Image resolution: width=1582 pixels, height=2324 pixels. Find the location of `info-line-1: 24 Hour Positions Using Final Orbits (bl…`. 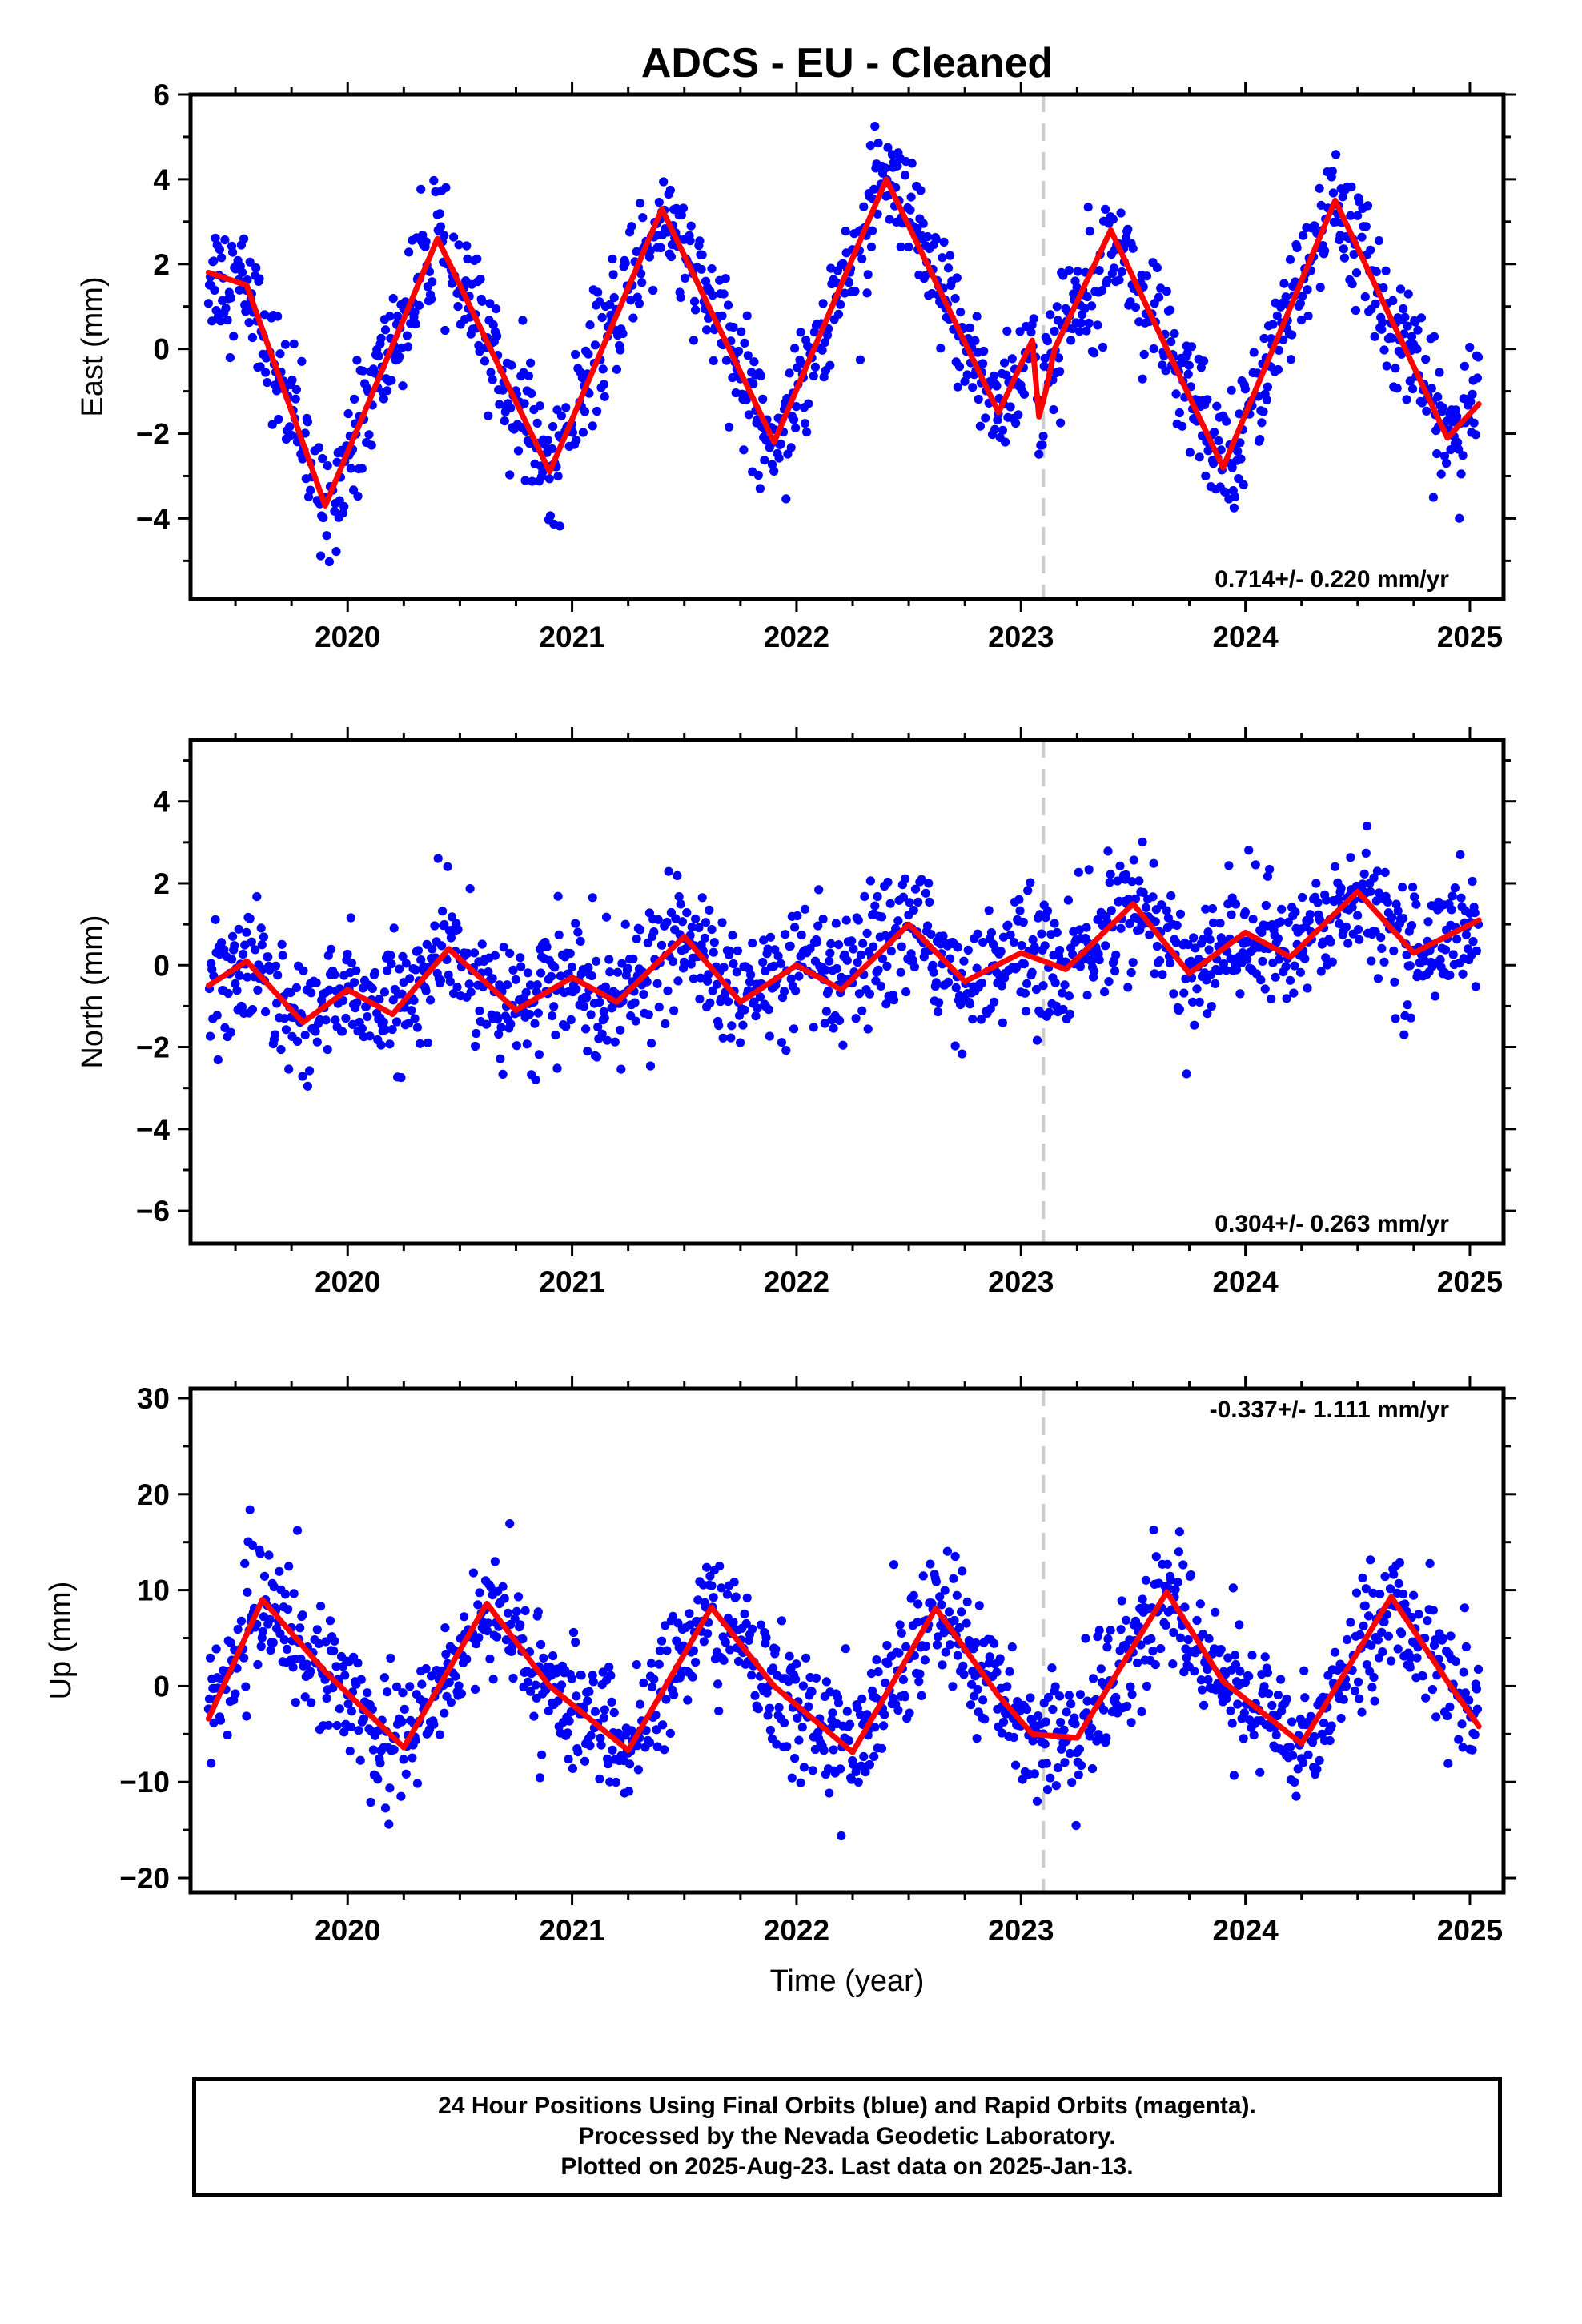

info-line-1: 24 Hour Positions Using Final Orbits (bl… is located at coordinates (847, 2106).